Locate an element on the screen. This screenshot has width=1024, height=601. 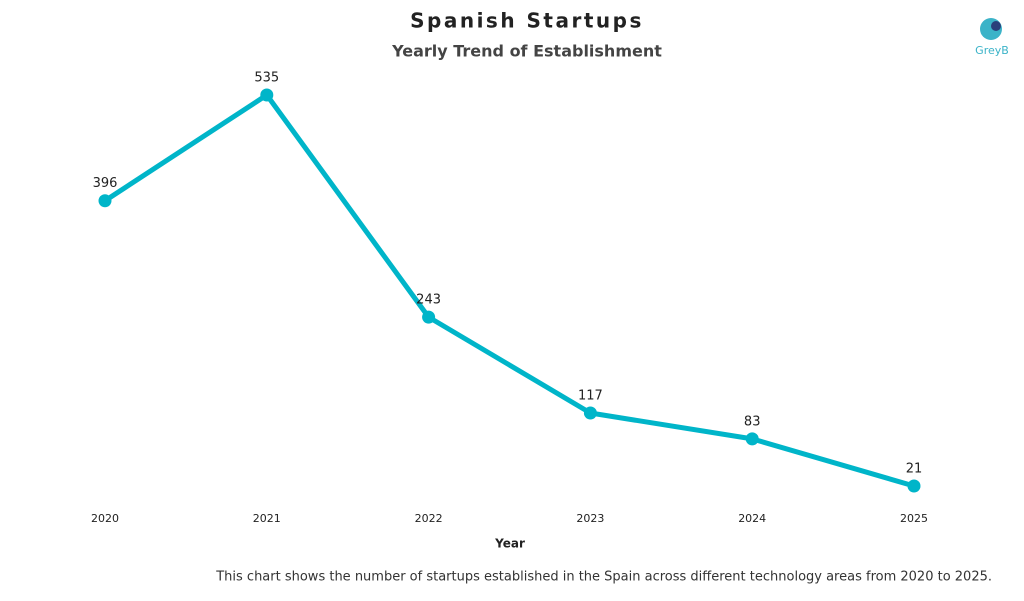
value-label: 117 is located at coordinates (590, 395).